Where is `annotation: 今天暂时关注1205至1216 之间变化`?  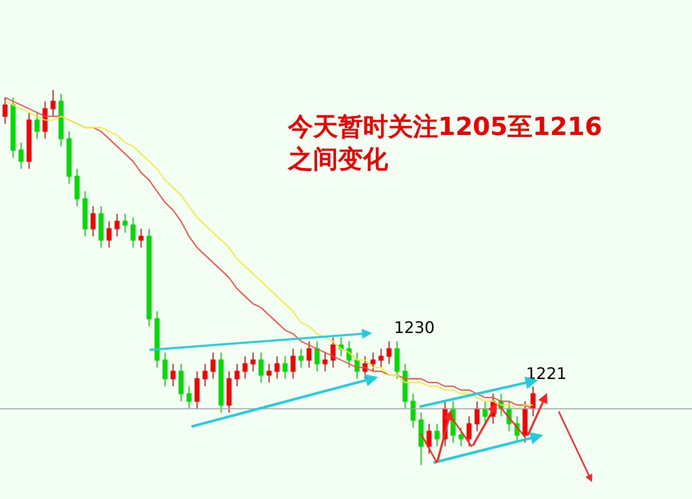
annotation: 今天暂时关注1205至1216 之间变化 is located at coordinates (444, 143).